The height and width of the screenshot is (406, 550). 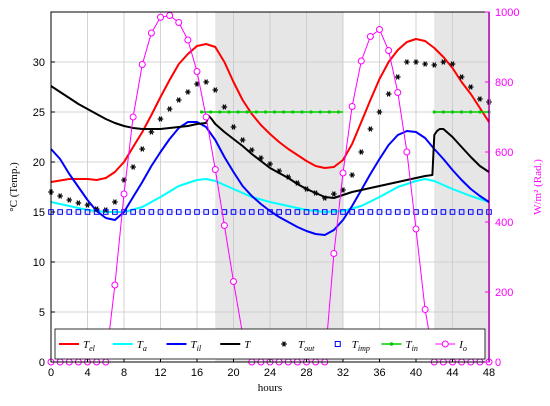 What do you see at coordinates (39, 63) in the screenshot?
I see `y-left-tick-label: 30` at bounding box center [39, 63].